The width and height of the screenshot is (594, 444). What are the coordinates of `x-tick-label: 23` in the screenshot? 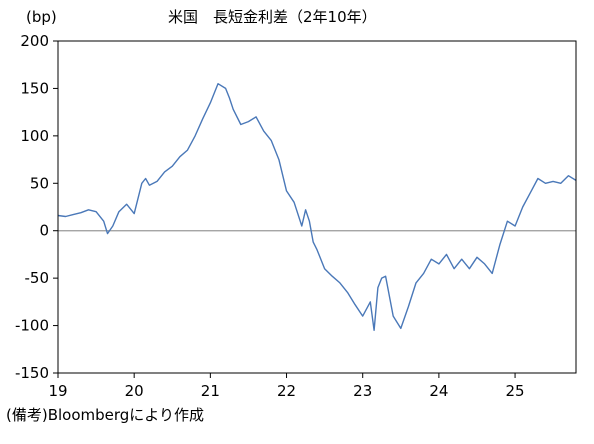 It's located at (362, 391).